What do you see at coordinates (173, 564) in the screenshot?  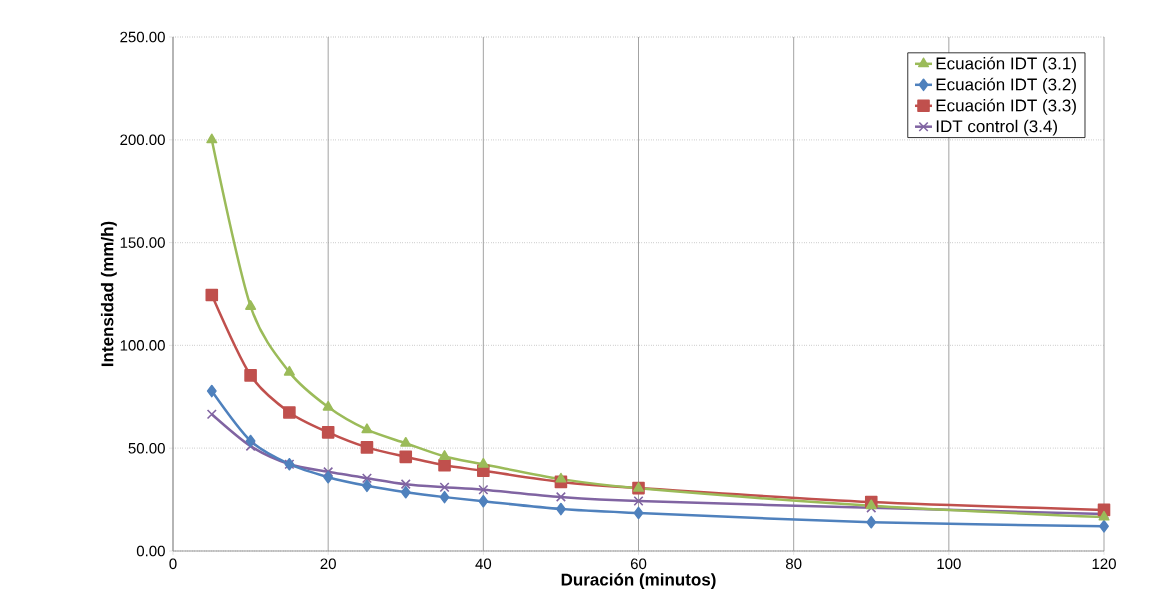 I see `x-tick-label: 0` at bounding box center [173, 564].